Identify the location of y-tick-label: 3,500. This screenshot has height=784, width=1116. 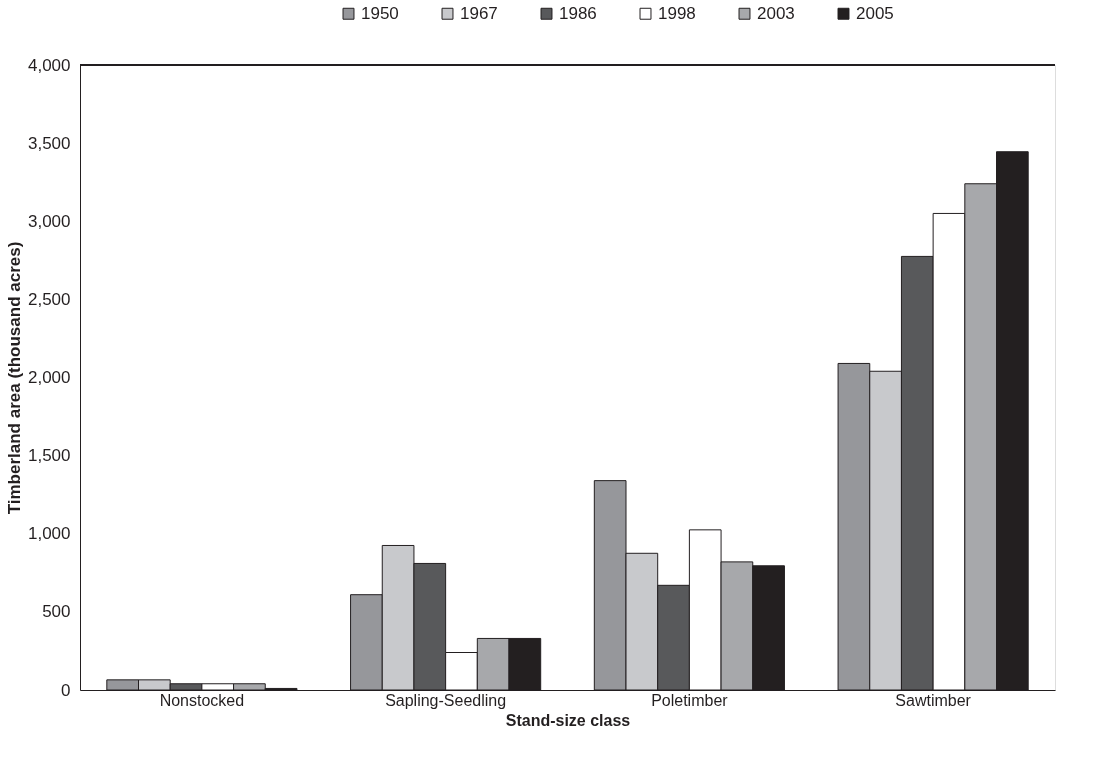
(49, 143).